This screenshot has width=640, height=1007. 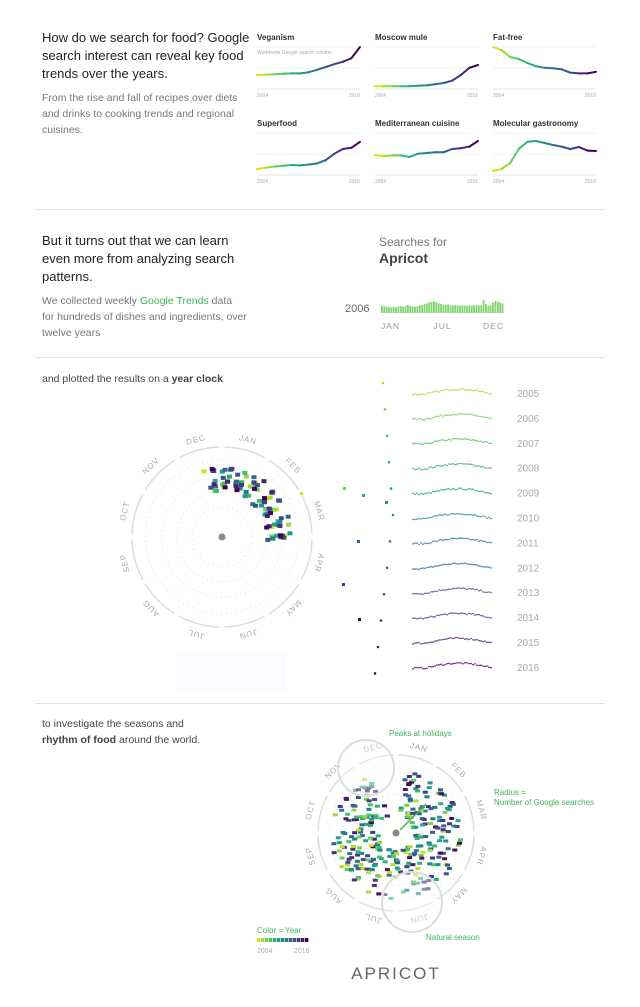 I want to click on text: around the world., so click(x=158, y=740).